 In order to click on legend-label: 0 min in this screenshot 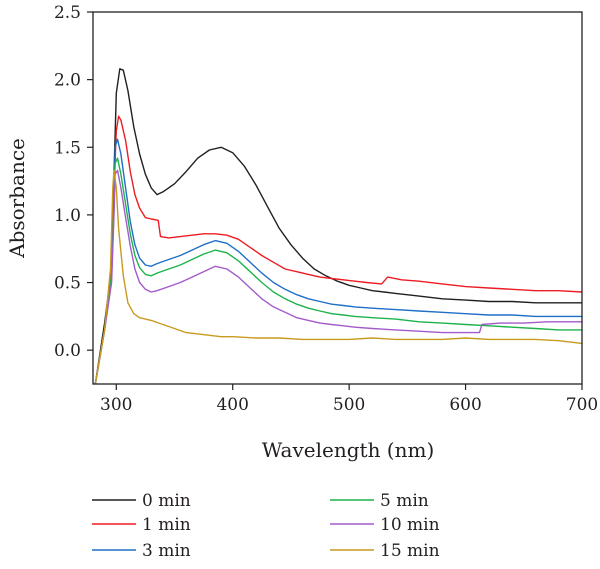, I will do `click(166, 501)`.